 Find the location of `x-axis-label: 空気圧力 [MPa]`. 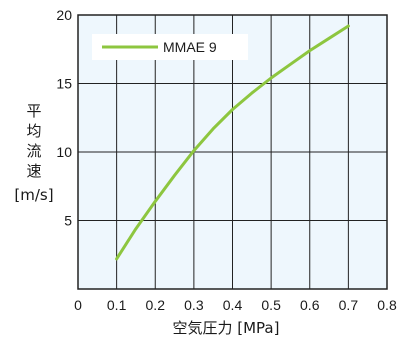

x-axis-label: 空気圧力 [MPa] is located at coordinates (226, 328).